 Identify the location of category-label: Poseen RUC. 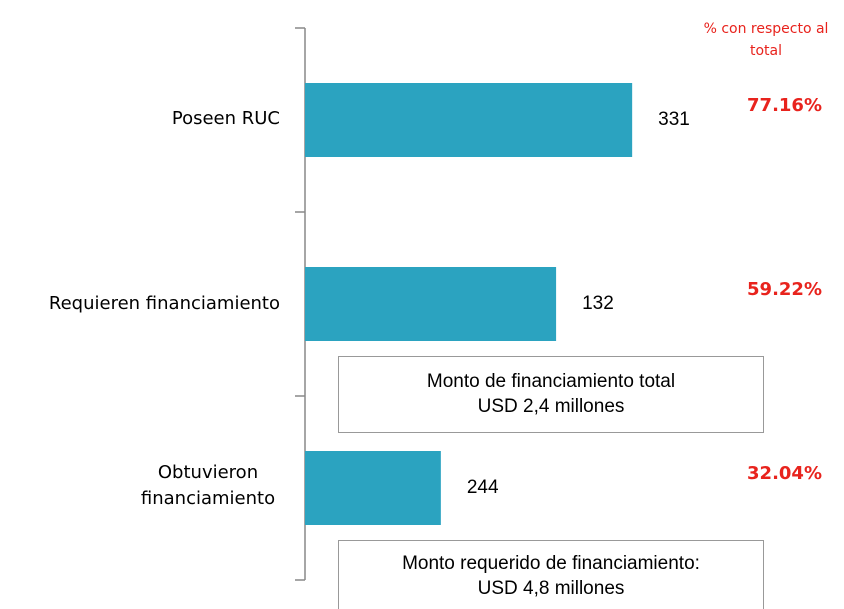
(225, 118).